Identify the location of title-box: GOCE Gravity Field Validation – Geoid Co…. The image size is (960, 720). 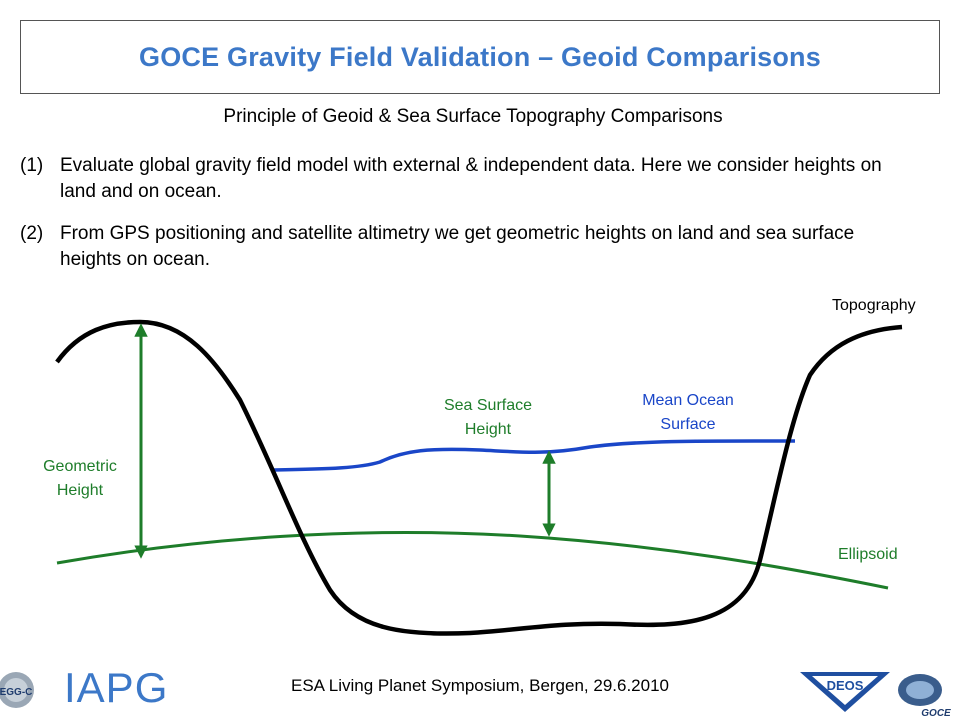
(480, 57).